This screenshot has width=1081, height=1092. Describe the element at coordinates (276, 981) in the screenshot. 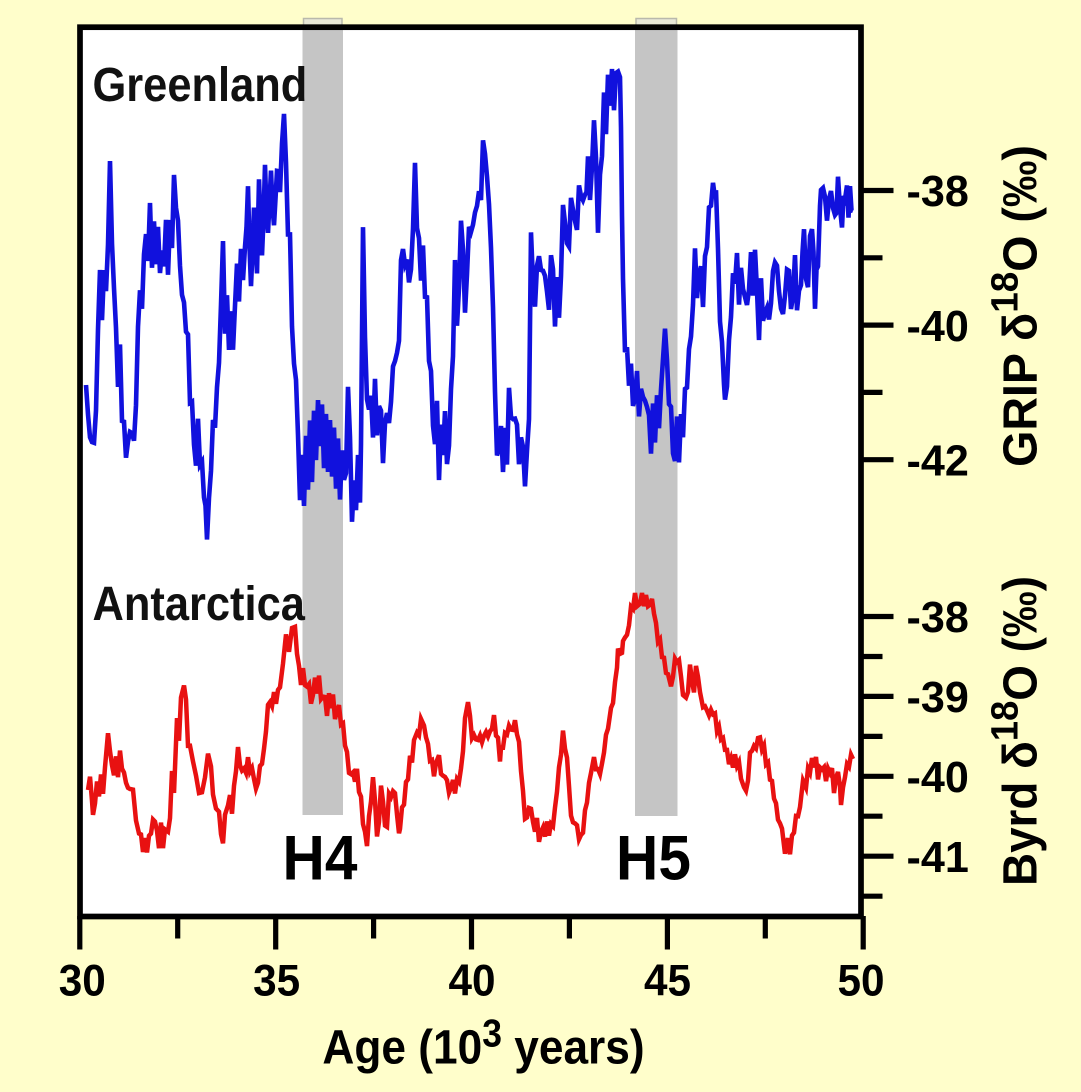

I see `svg-text: 35` at that location.